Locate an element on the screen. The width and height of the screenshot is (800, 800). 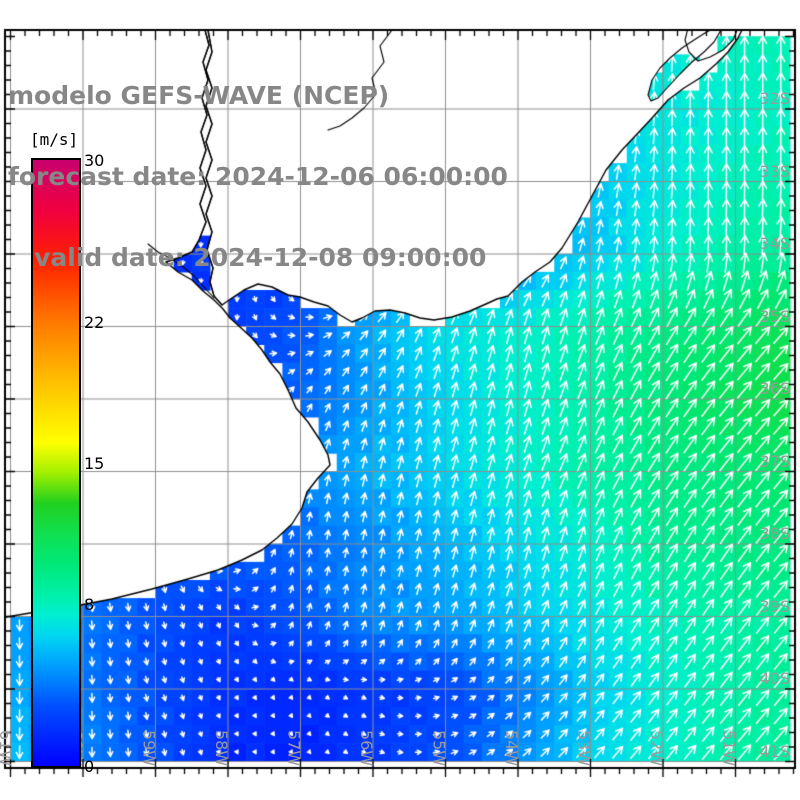
colorbar-tick-label: 8 is located at coordinates (89, 605).